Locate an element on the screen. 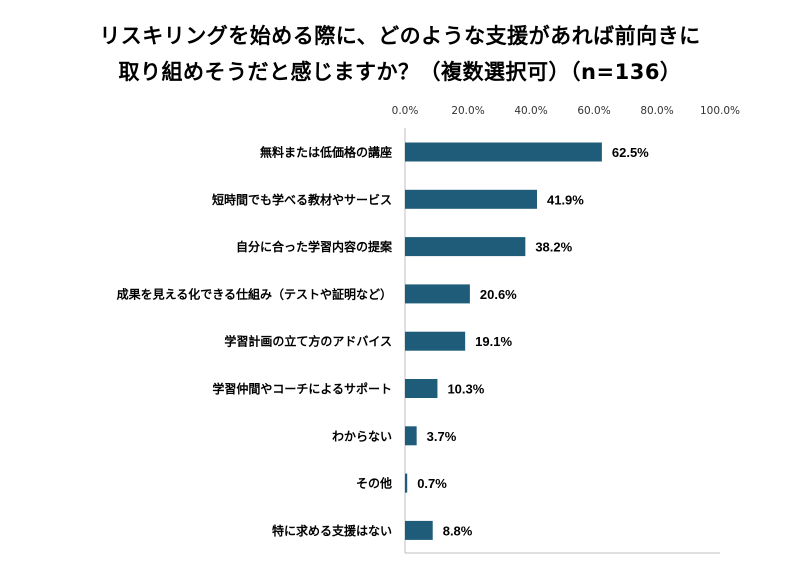 The width and height of the screenshot is (800, 578). category-label: 成果を見える化できる仕組み（テストや証明など） is located at coordinates (254, 293).